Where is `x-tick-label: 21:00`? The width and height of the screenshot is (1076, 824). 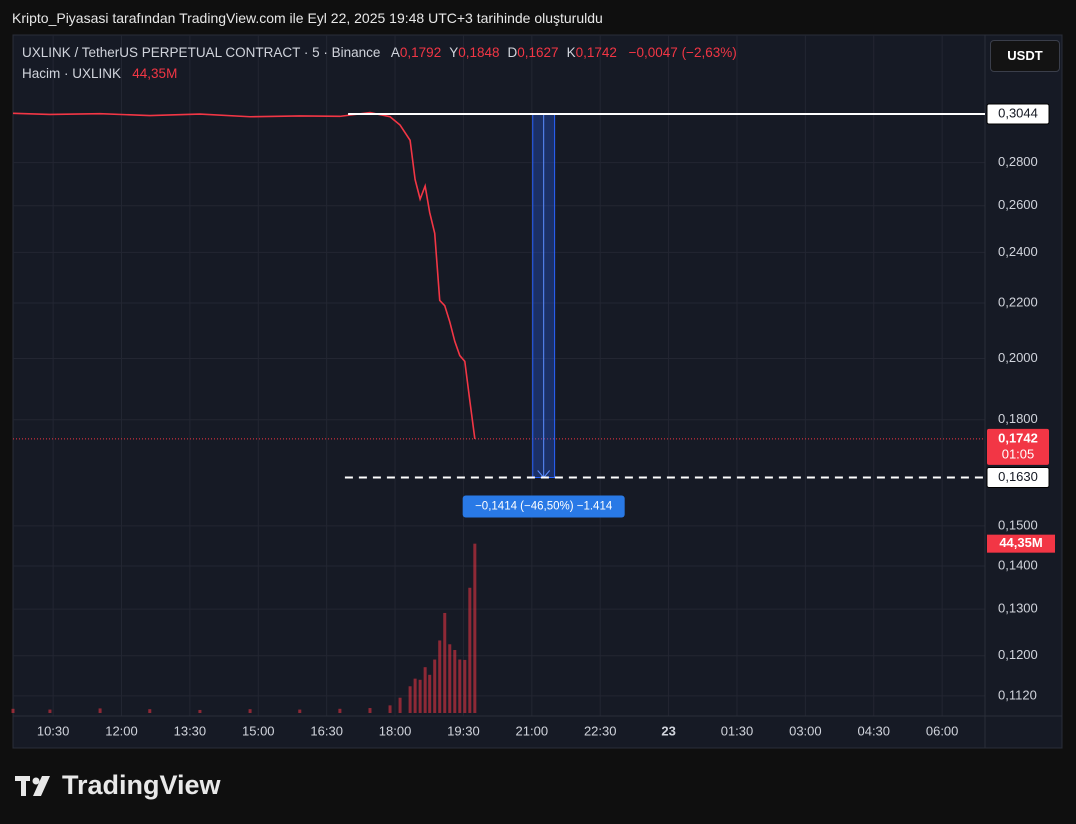
x-tick-label: 21:00 is located at coordinates (532, 730).